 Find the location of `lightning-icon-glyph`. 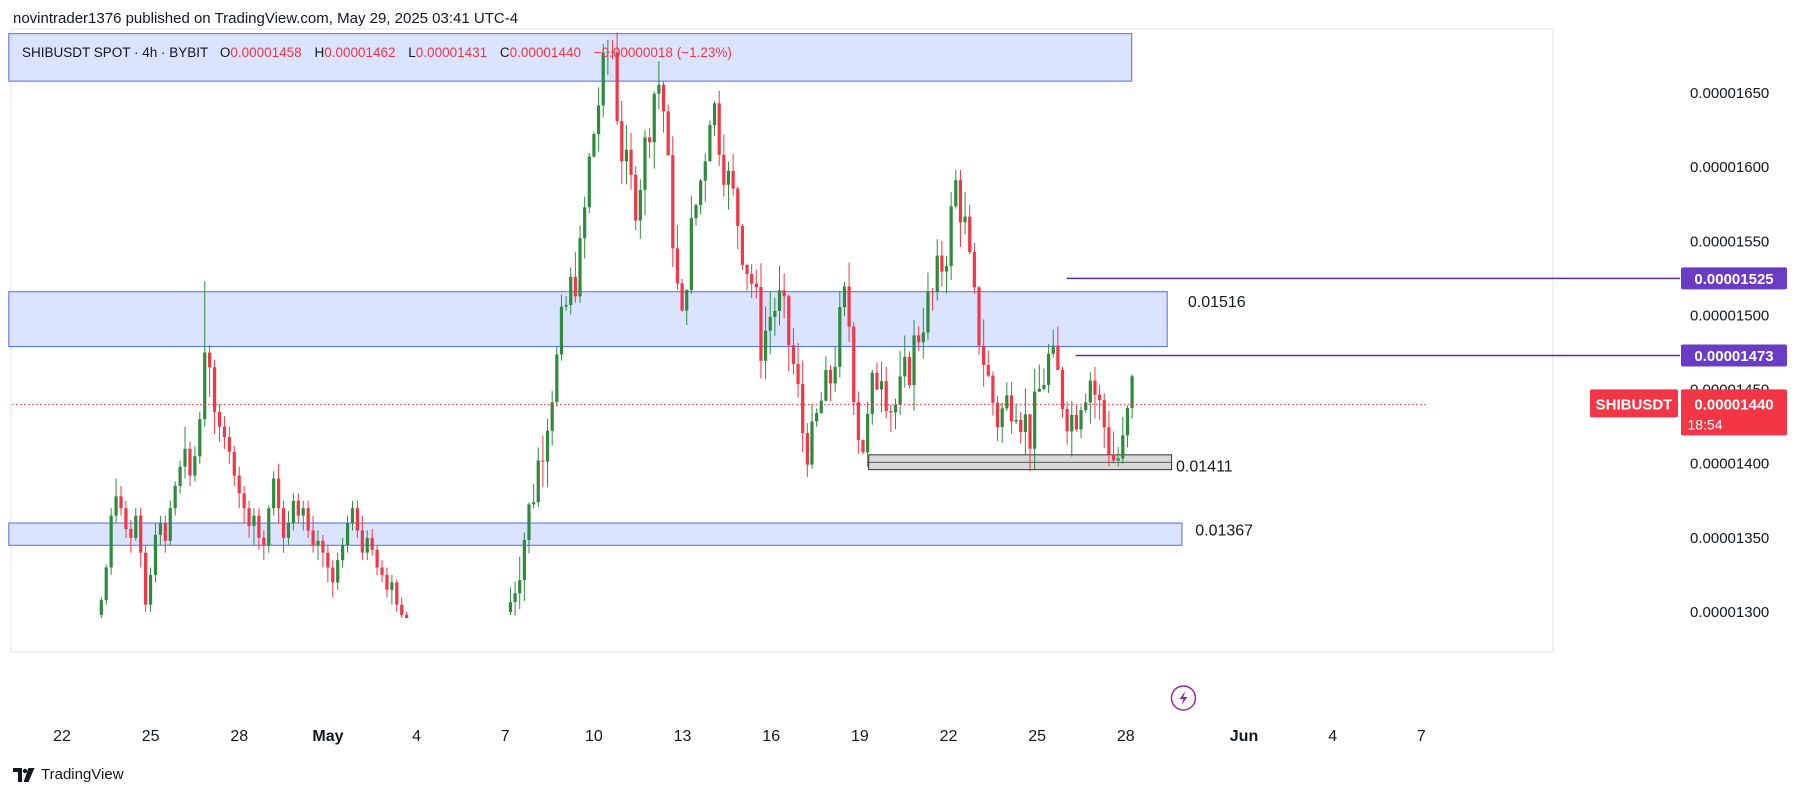

lightning-icon-glyph is located at coordinates (1183, 698).